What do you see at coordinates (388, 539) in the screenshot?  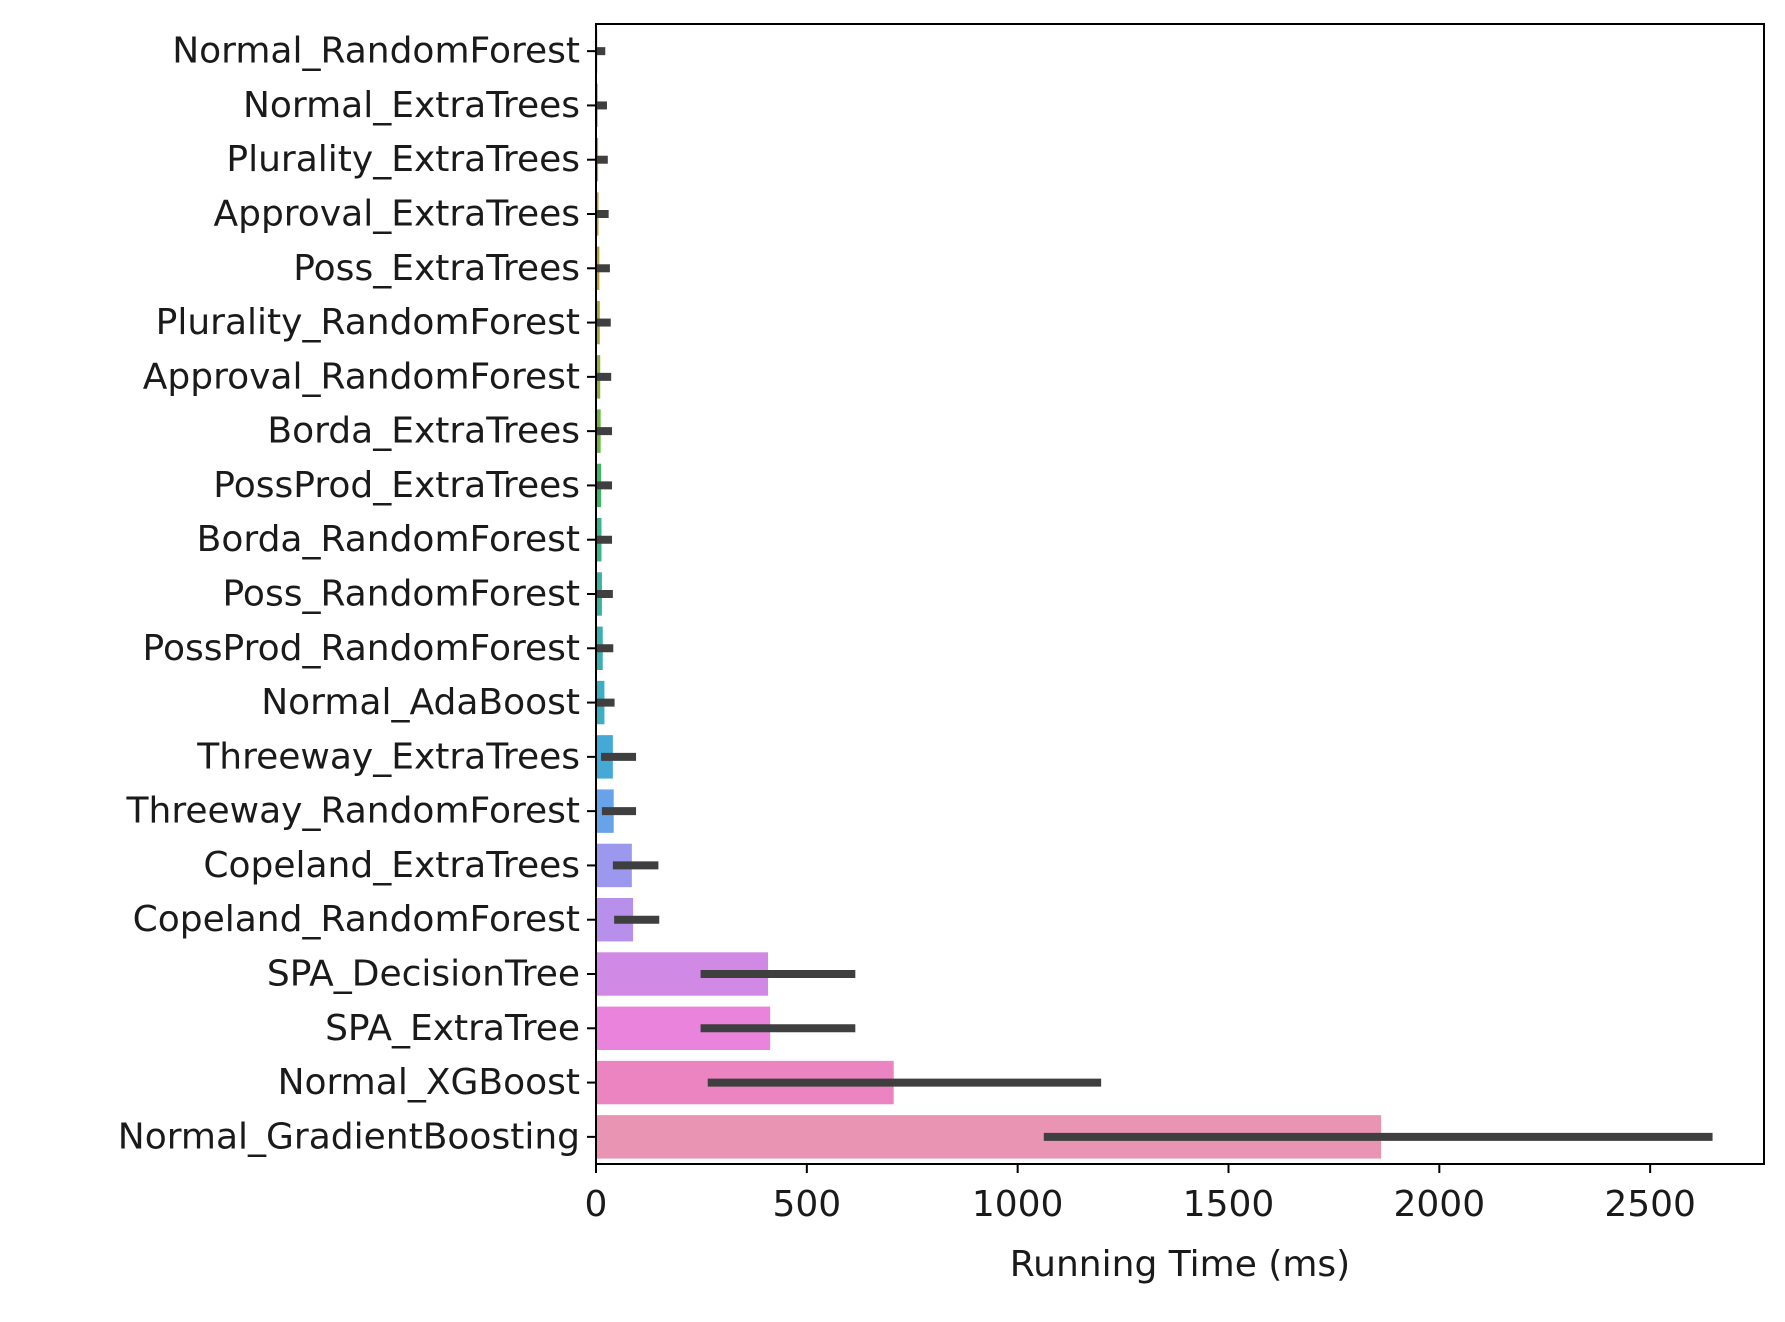 I see `y-tick-label: Borda_RandomForest` at bounding box center [388, 539].